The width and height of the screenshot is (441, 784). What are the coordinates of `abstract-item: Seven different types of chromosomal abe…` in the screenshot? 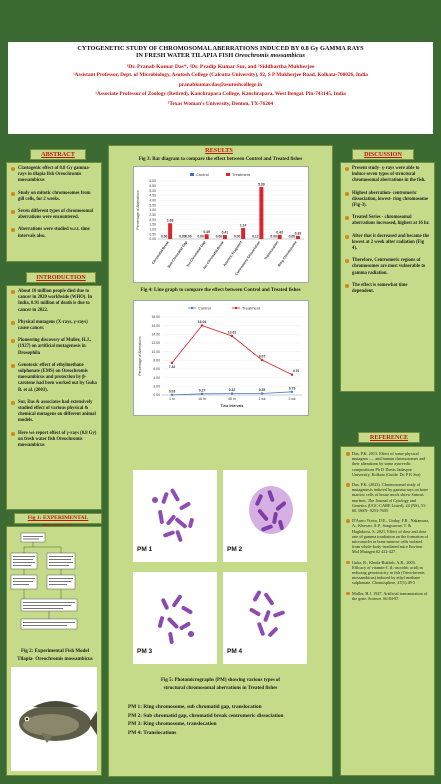 It's located at (54, 215).